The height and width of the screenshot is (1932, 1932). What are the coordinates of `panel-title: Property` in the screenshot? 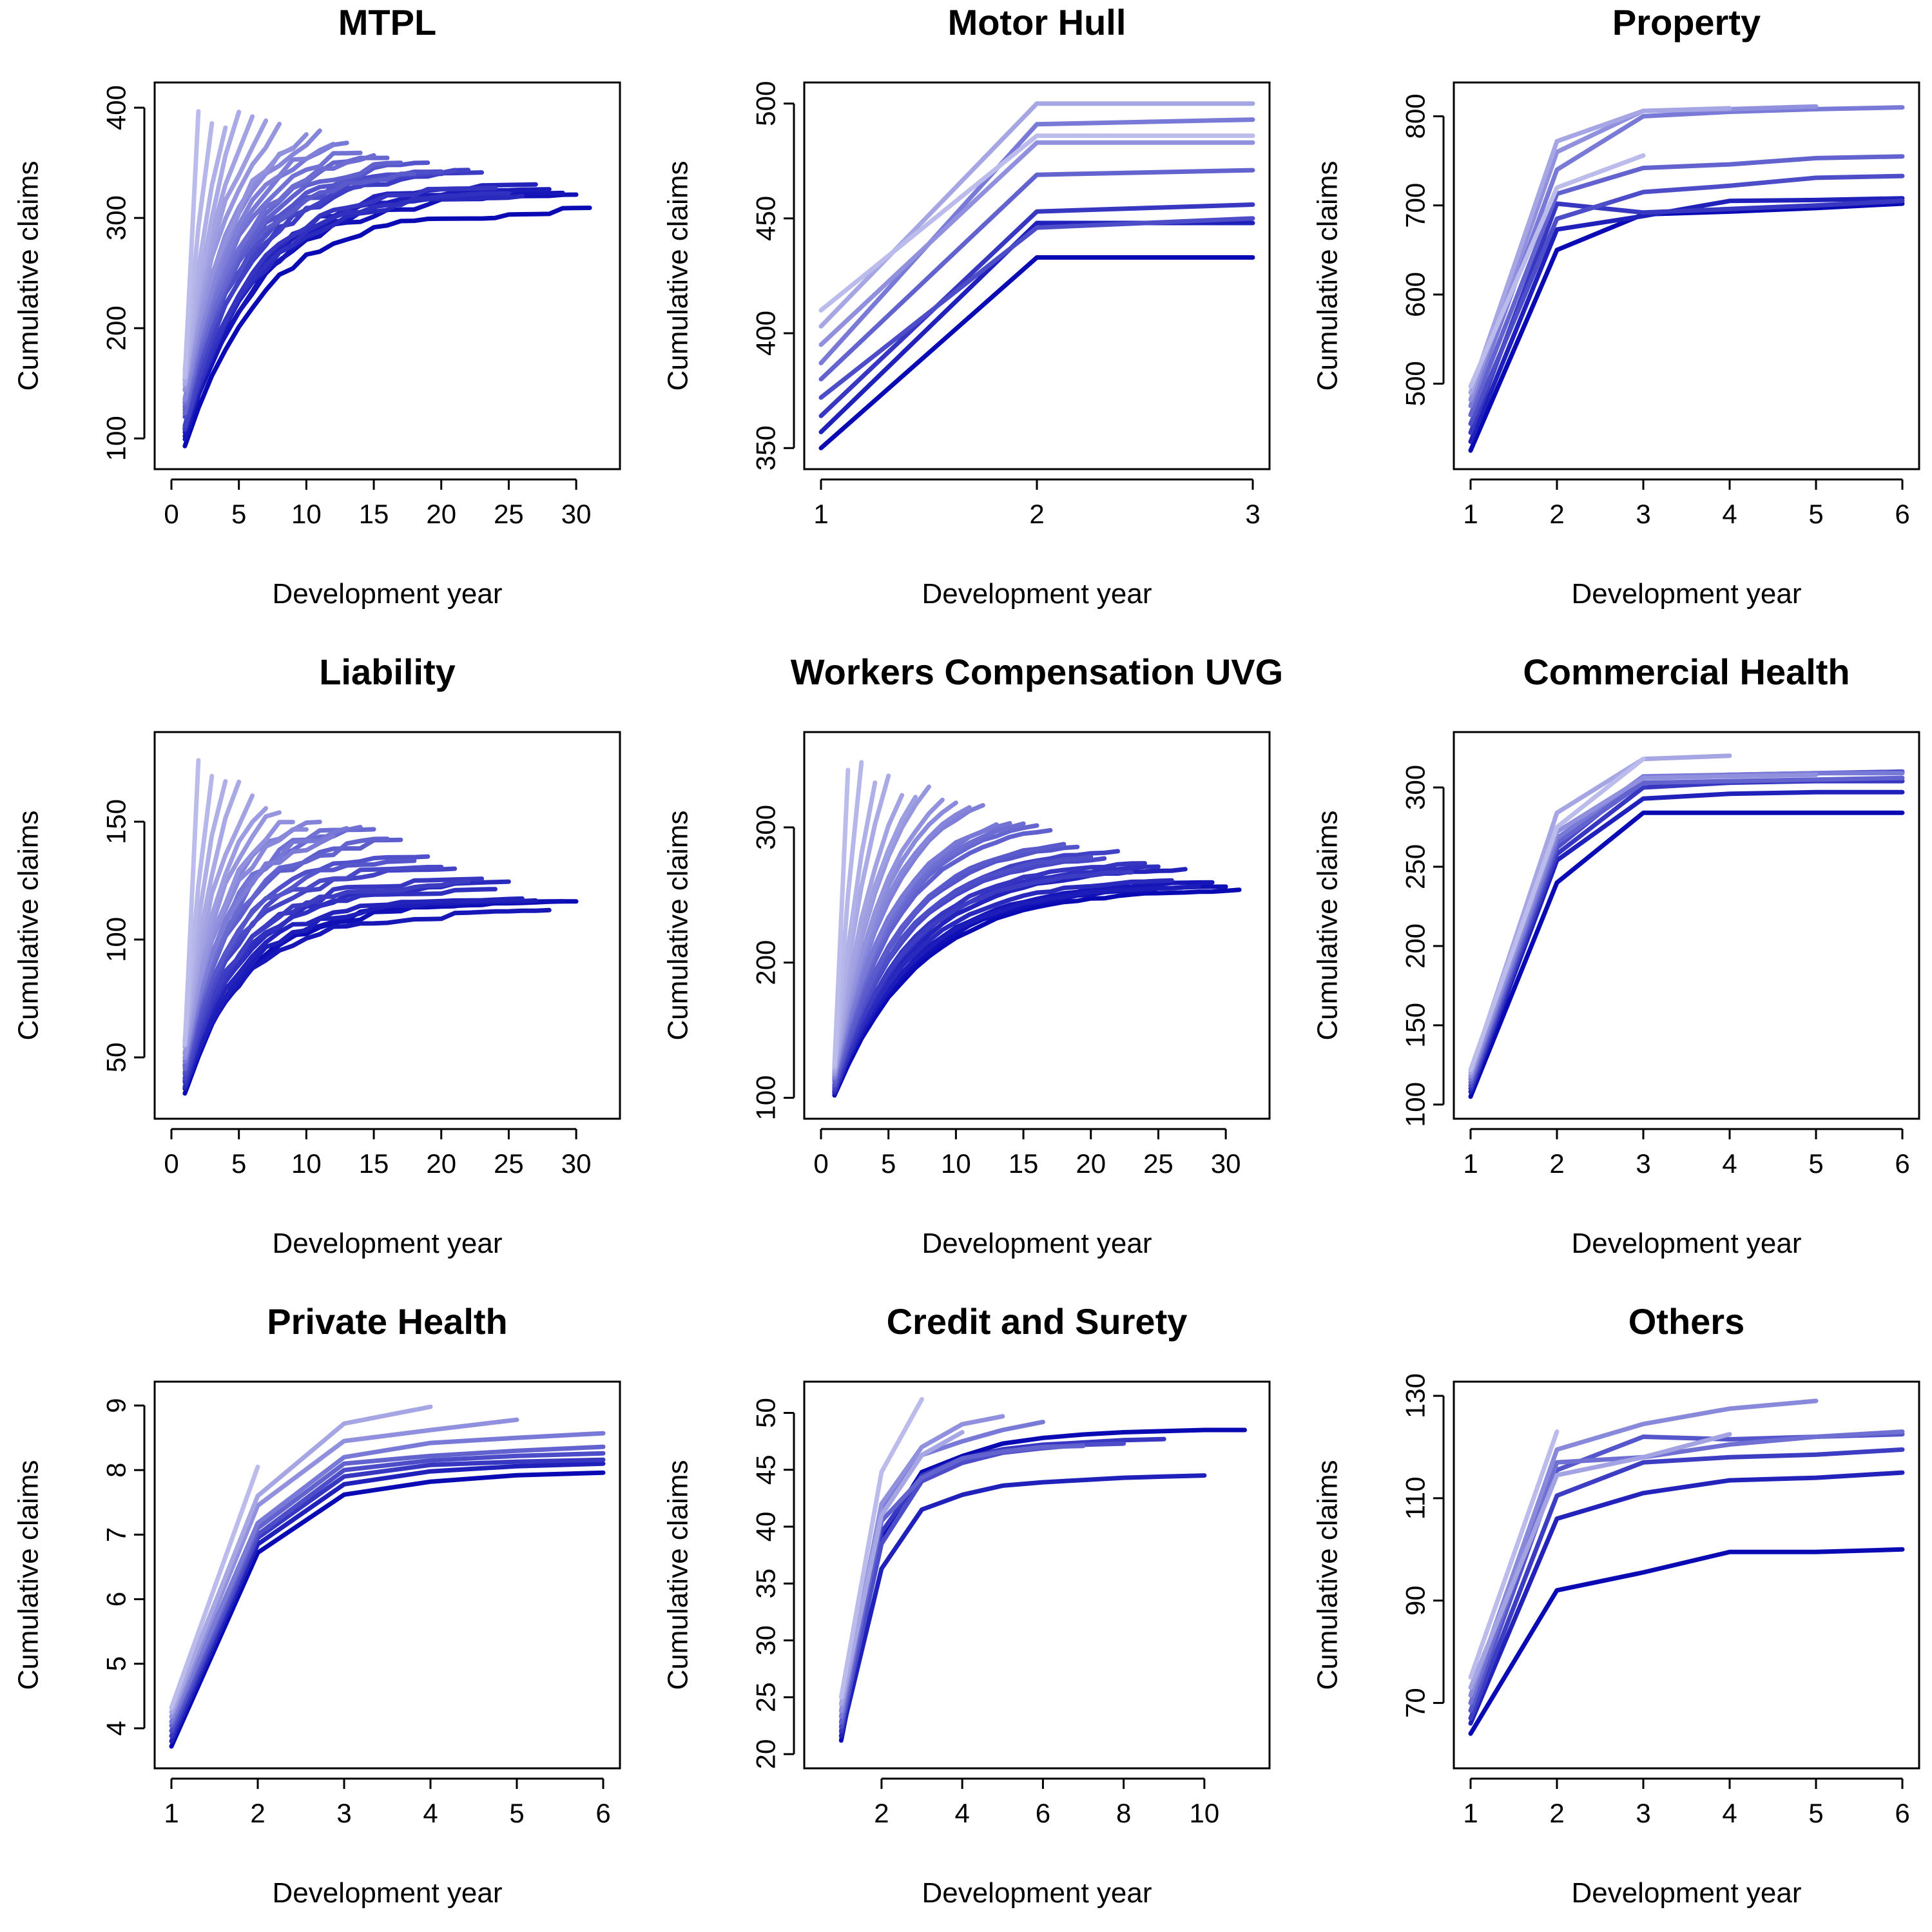 It's located at (1686, 22).